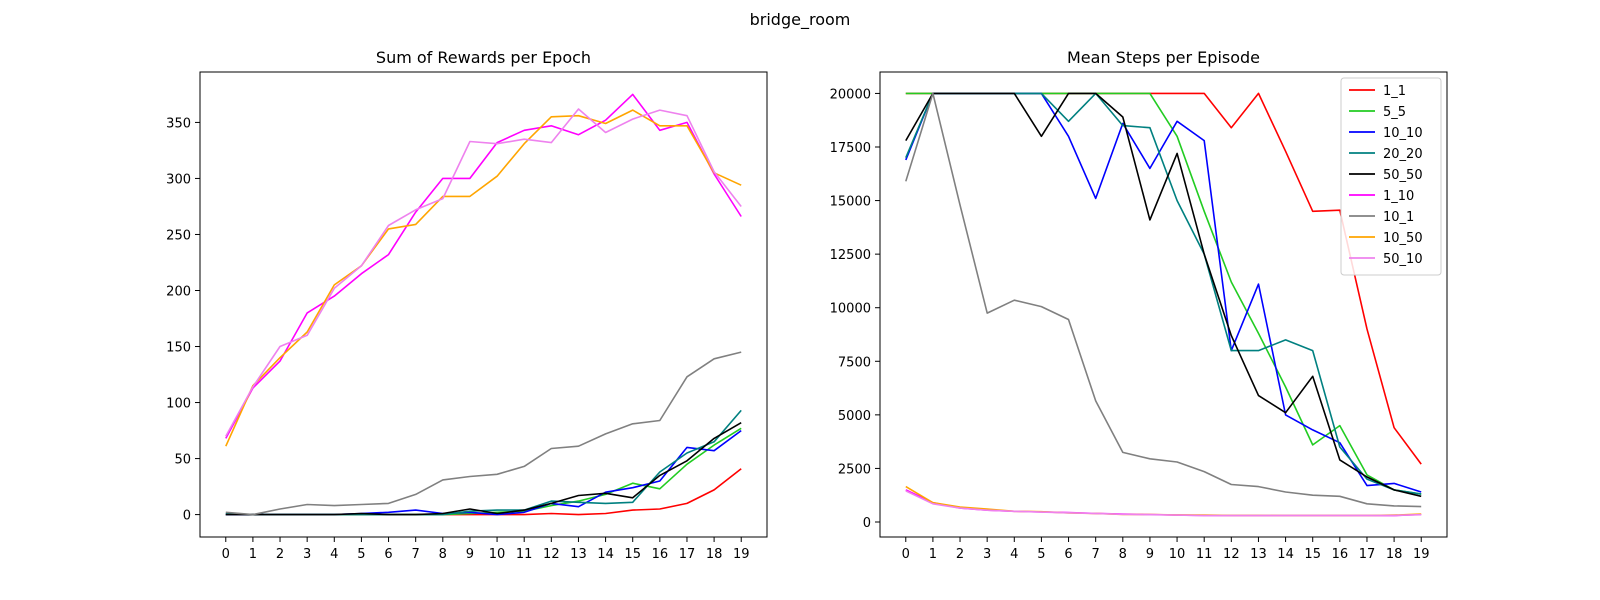  I want to click on y-tick-label: 10000, so click(850, 309).